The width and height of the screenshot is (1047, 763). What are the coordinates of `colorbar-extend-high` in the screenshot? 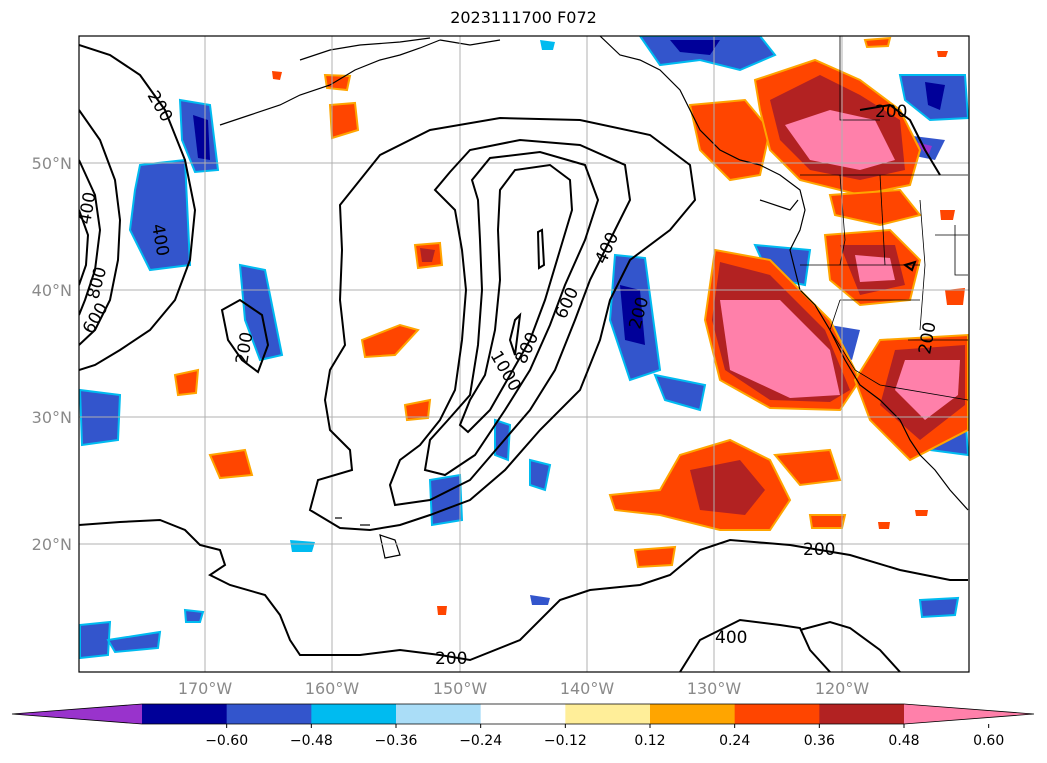 It's located at (969, 714).